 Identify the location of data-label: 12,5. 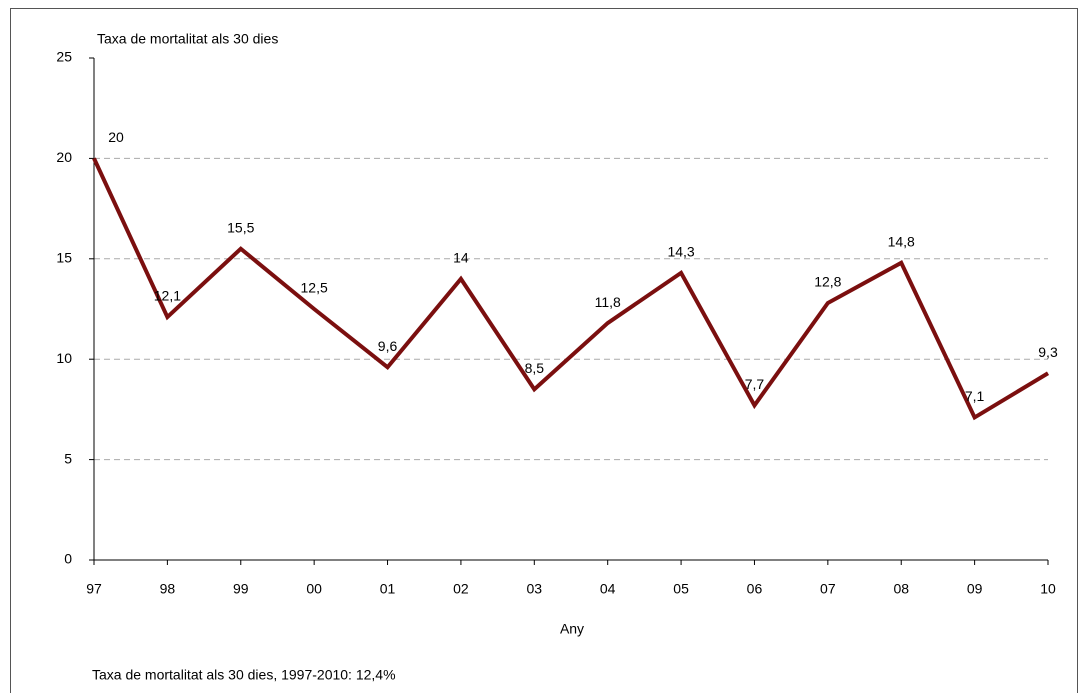
(314, 288).